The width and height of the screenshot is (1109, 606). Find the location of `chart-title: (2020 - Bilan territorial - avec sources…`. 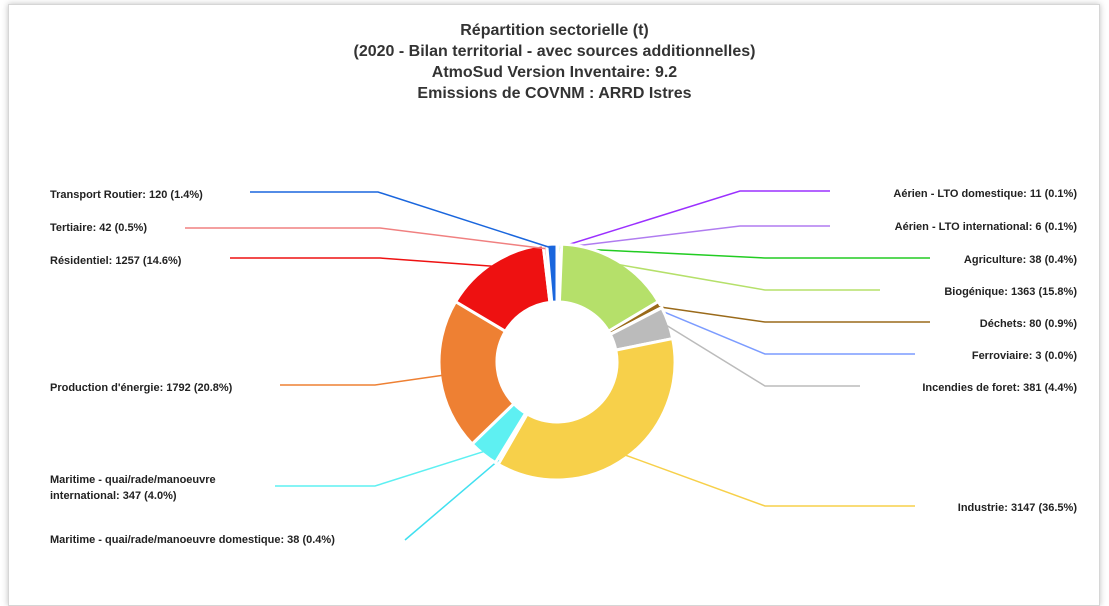

chart-title: (2020 - Bilan territorial - avec sources… is located at coordinates (554, 51).